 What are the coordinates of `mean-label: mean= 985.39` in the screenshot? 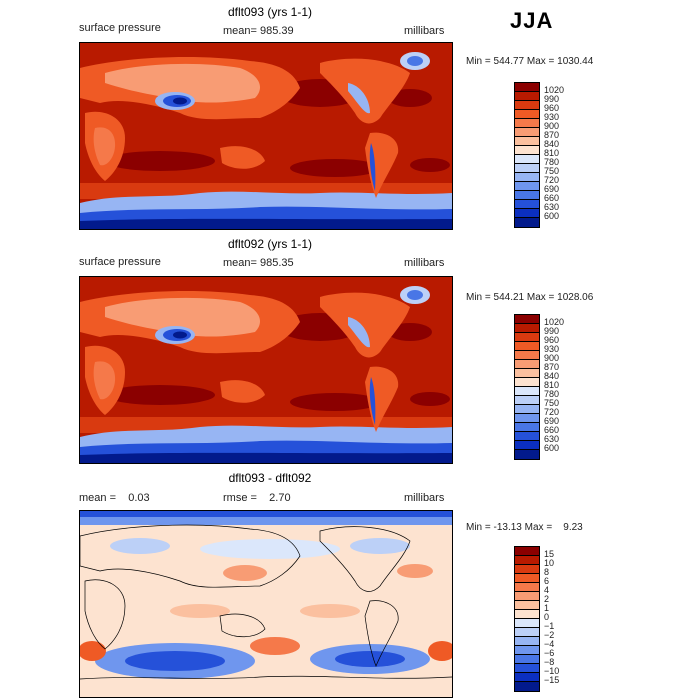 It's located at (258, 31).